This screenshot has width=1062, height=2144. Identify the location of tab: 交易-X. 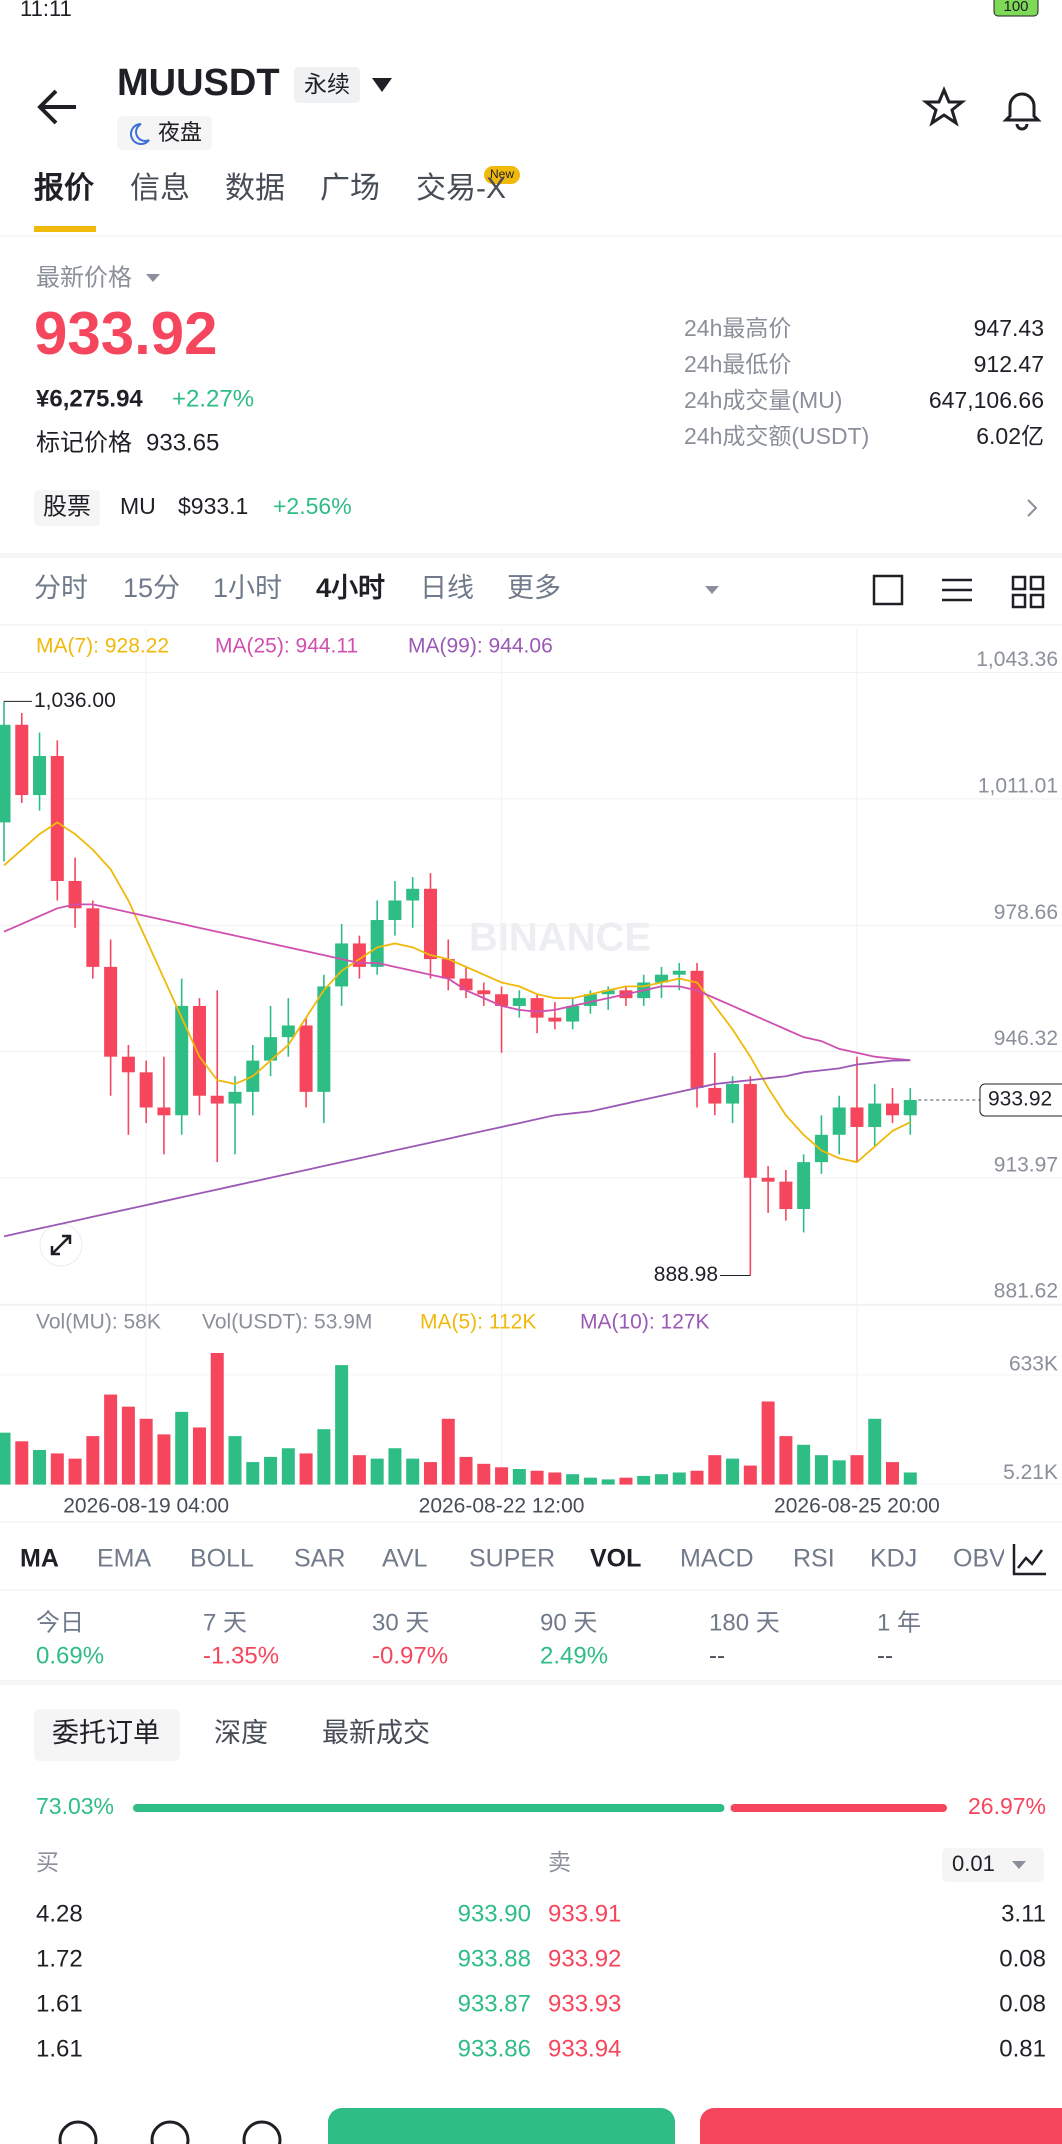
(461, 188).